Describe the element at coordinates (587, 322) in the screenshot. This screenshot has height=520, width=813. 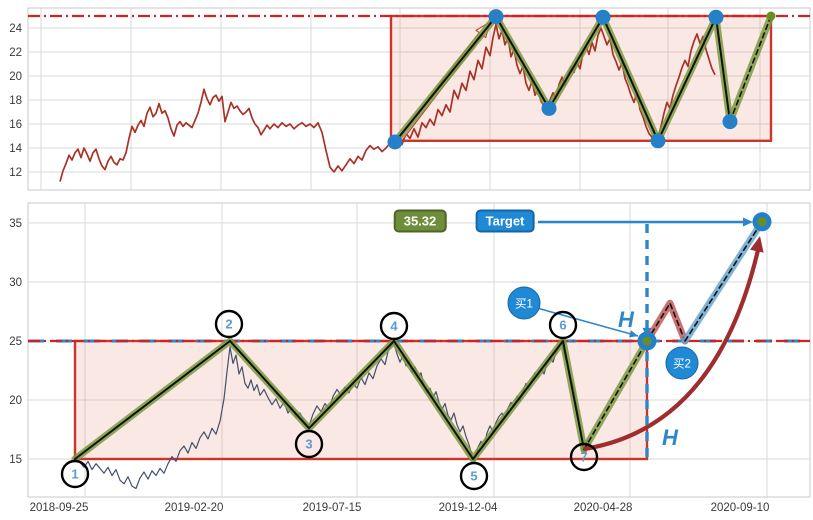
I see `buy1-arrow-line` at that location.